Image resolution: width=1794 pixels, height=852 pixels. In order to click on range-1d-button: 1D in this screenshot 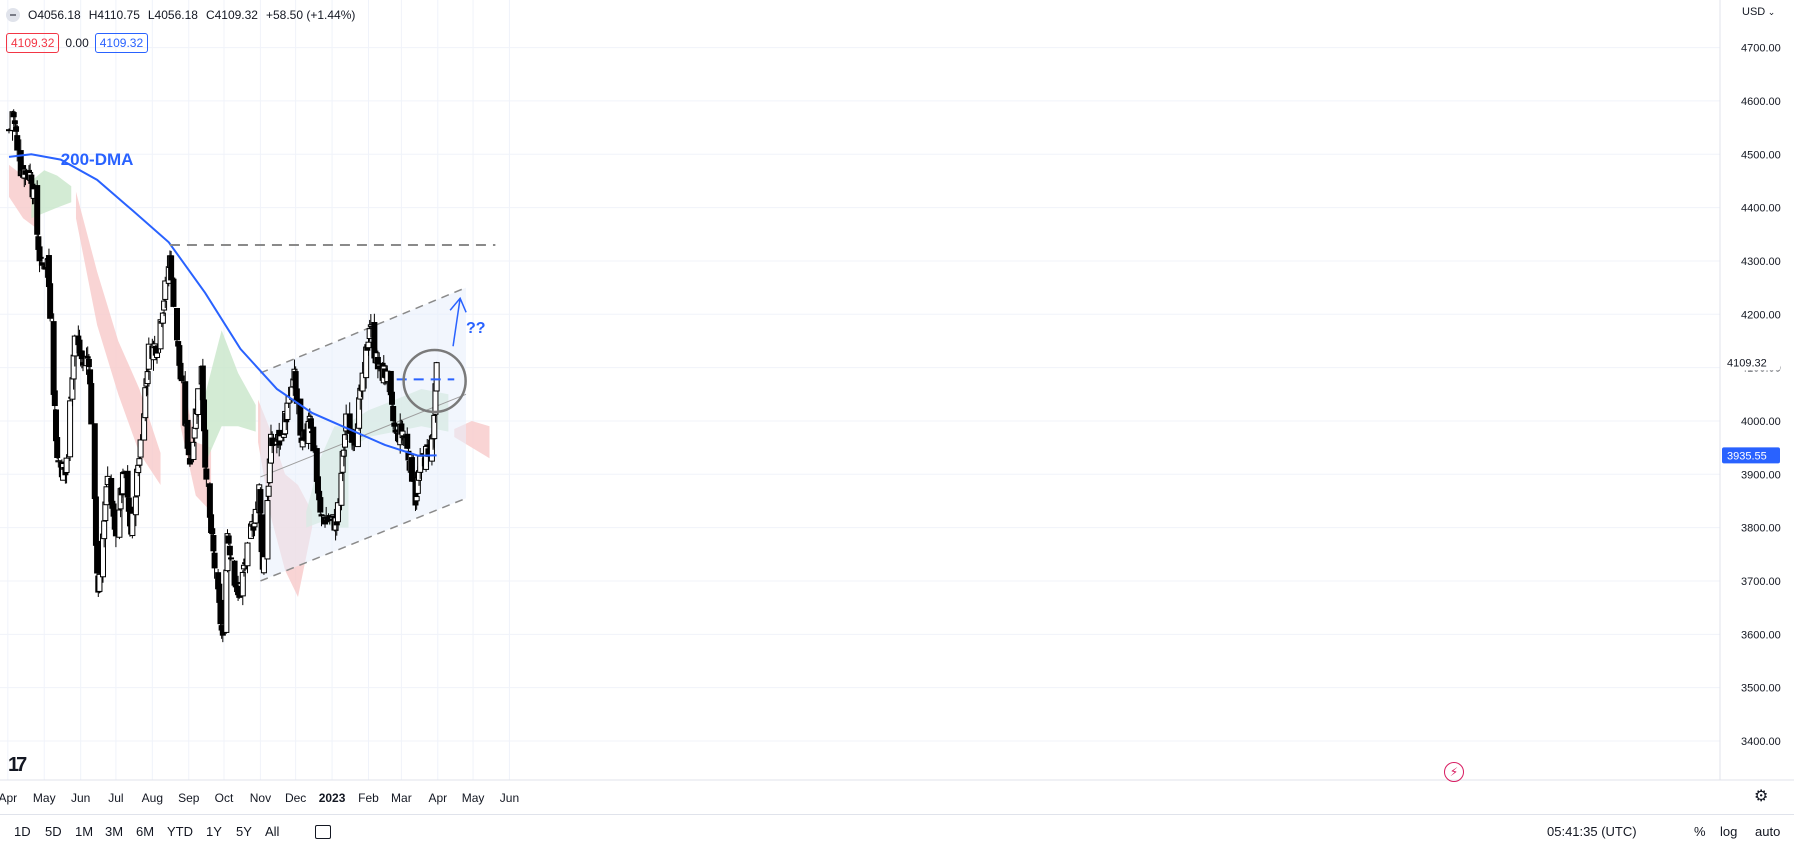, I will do `click(22, 831)`.